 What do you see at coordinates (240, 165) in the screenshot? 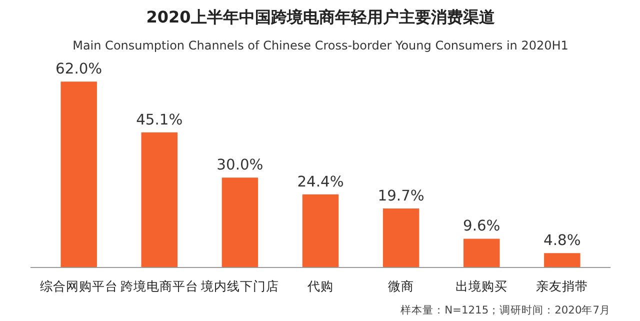
I see `data-label: 30.0%` at bounding box center [240, 165].